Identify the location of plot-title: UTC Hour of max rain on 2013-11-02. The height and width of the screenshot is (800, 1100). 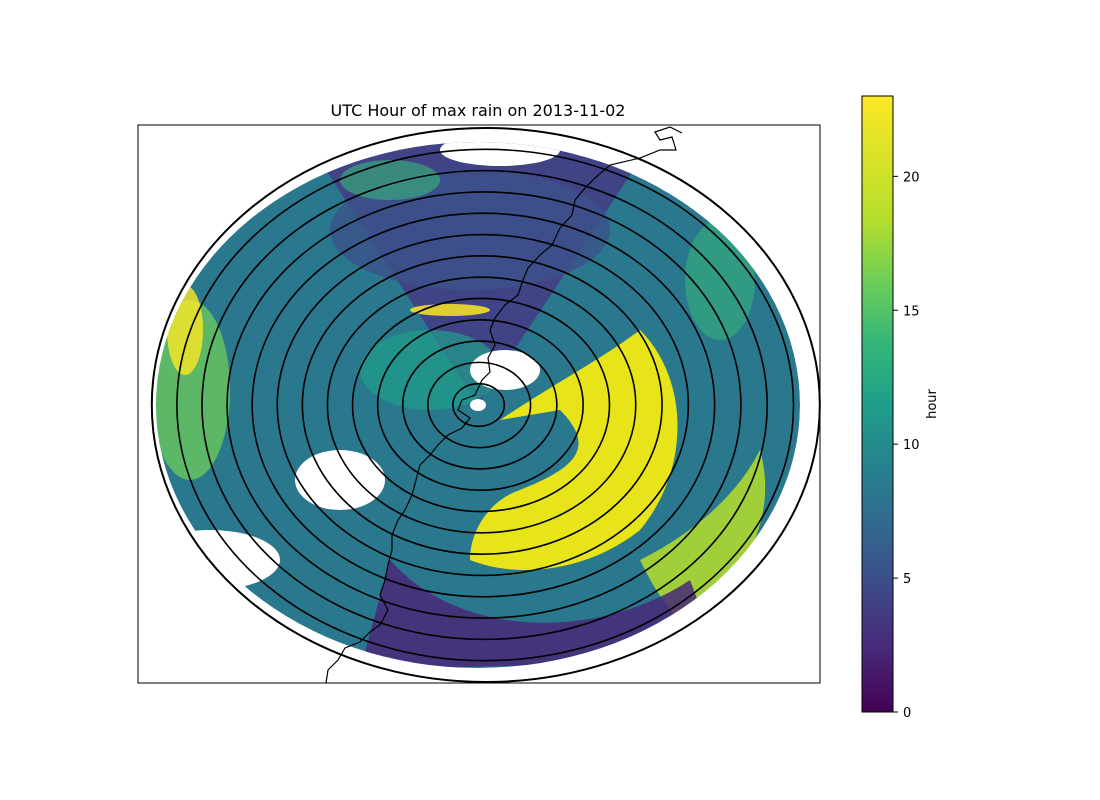
(478, 110).